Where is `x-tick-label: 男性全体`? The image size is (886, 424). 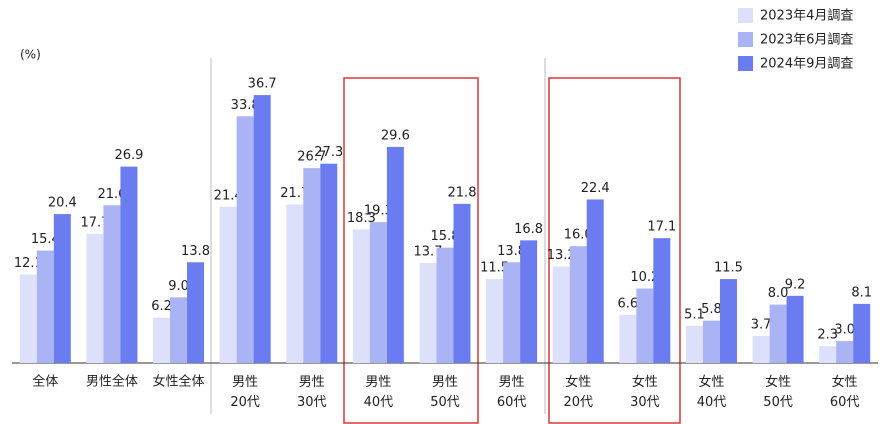
x-tick-label: 男性全体 is located at coordinates (112, 382).